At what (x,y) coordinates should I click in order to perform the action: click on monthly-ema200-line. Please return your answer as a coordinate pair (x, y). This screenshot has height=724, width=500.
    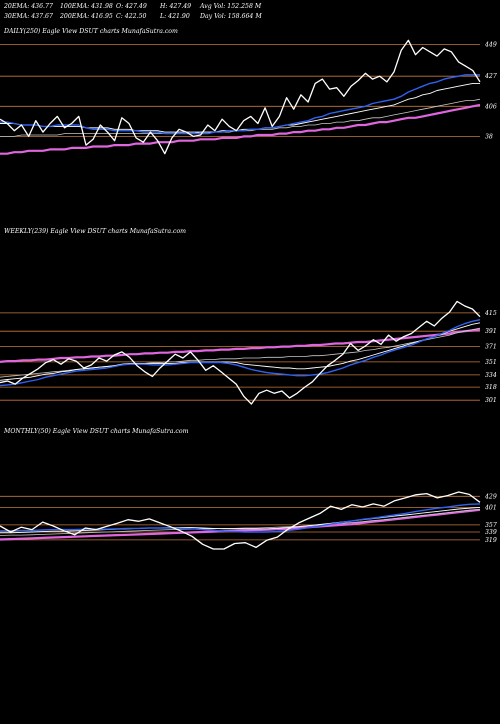
    Looking at the image, I should click on (240, 524).